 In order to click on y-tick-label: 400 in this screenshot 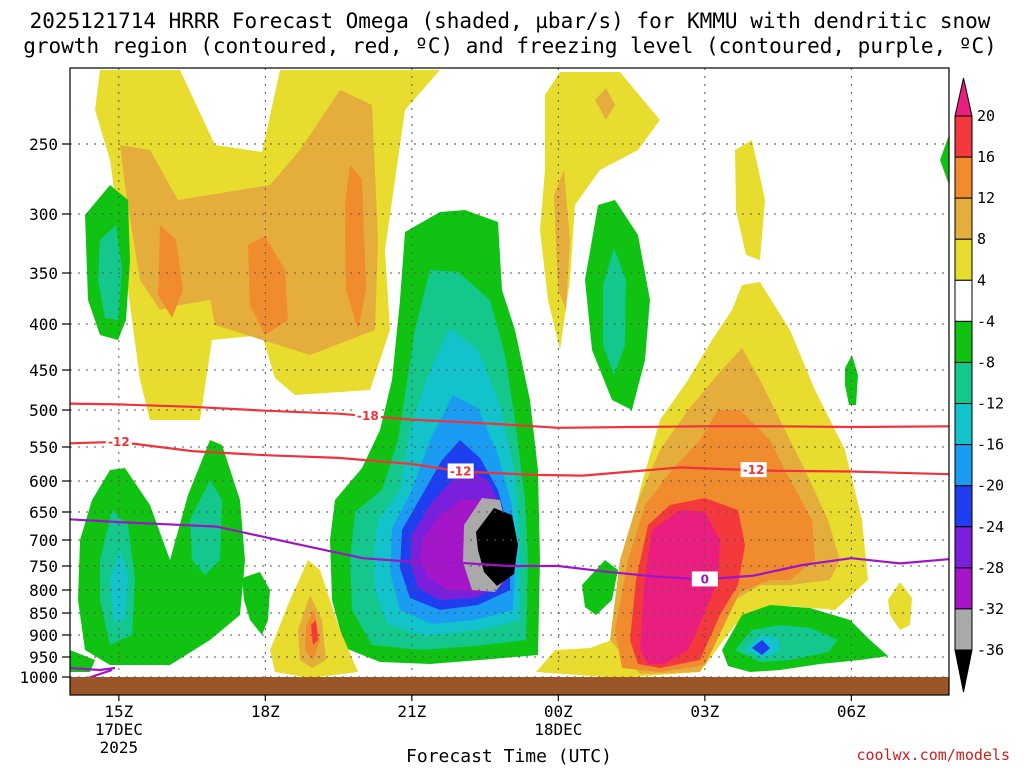, I will do `click(43, 324)`.